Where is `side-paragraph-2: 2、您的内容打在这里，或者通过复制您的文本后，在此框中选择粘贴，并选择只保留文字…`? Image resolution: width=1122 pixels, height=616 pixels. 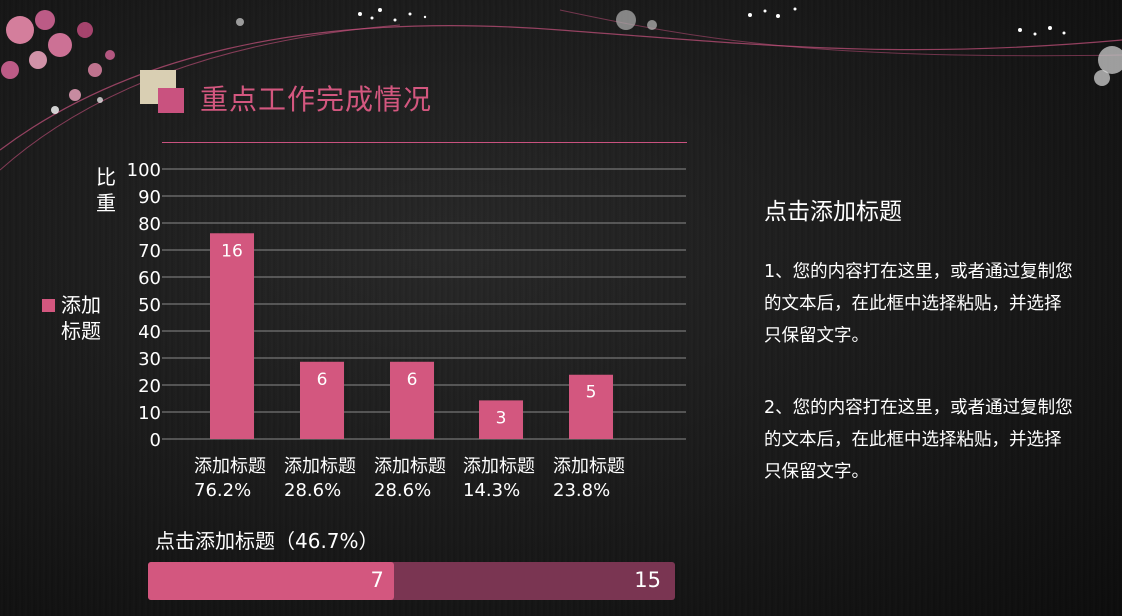 side-paragraph-2: 2、您的内容打在这里，或者通过复制您的文本后，在此框中选择粘贴，并选择只保留文字… is located at coordinates (918, 440).